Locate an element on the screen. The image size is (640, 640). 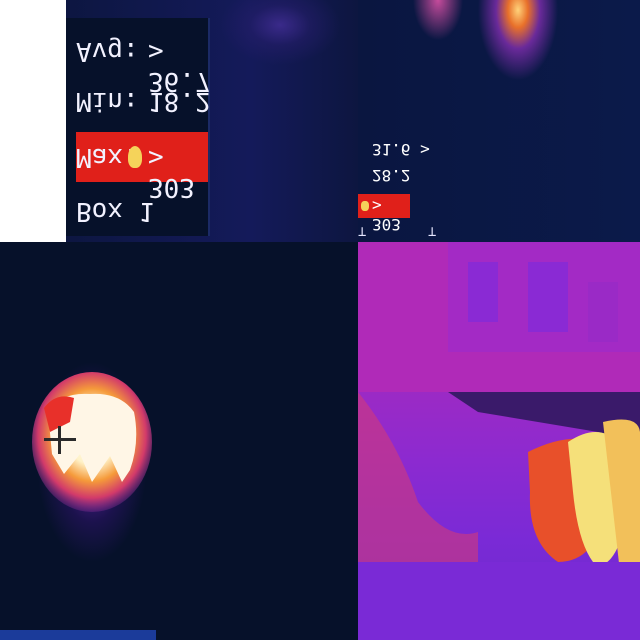
box-row: Box 1 is located at coordinates (139, 210).